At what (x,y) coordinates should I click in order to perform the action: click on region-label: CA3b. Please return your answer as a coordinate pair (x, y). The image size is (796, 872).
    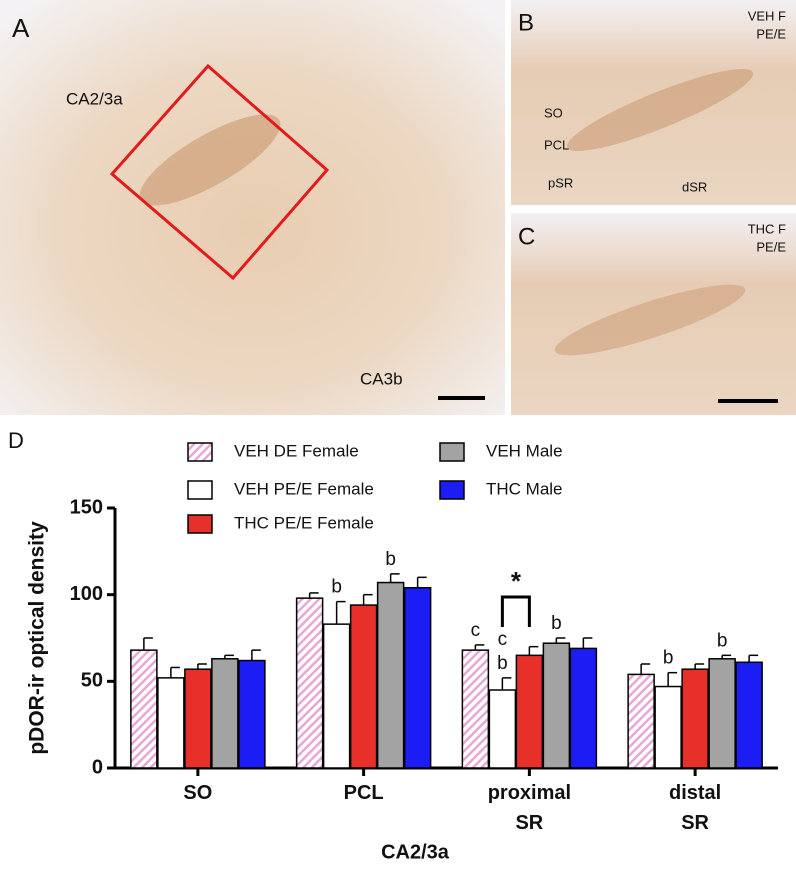
    Looking at the image, I should click on (381, 378).